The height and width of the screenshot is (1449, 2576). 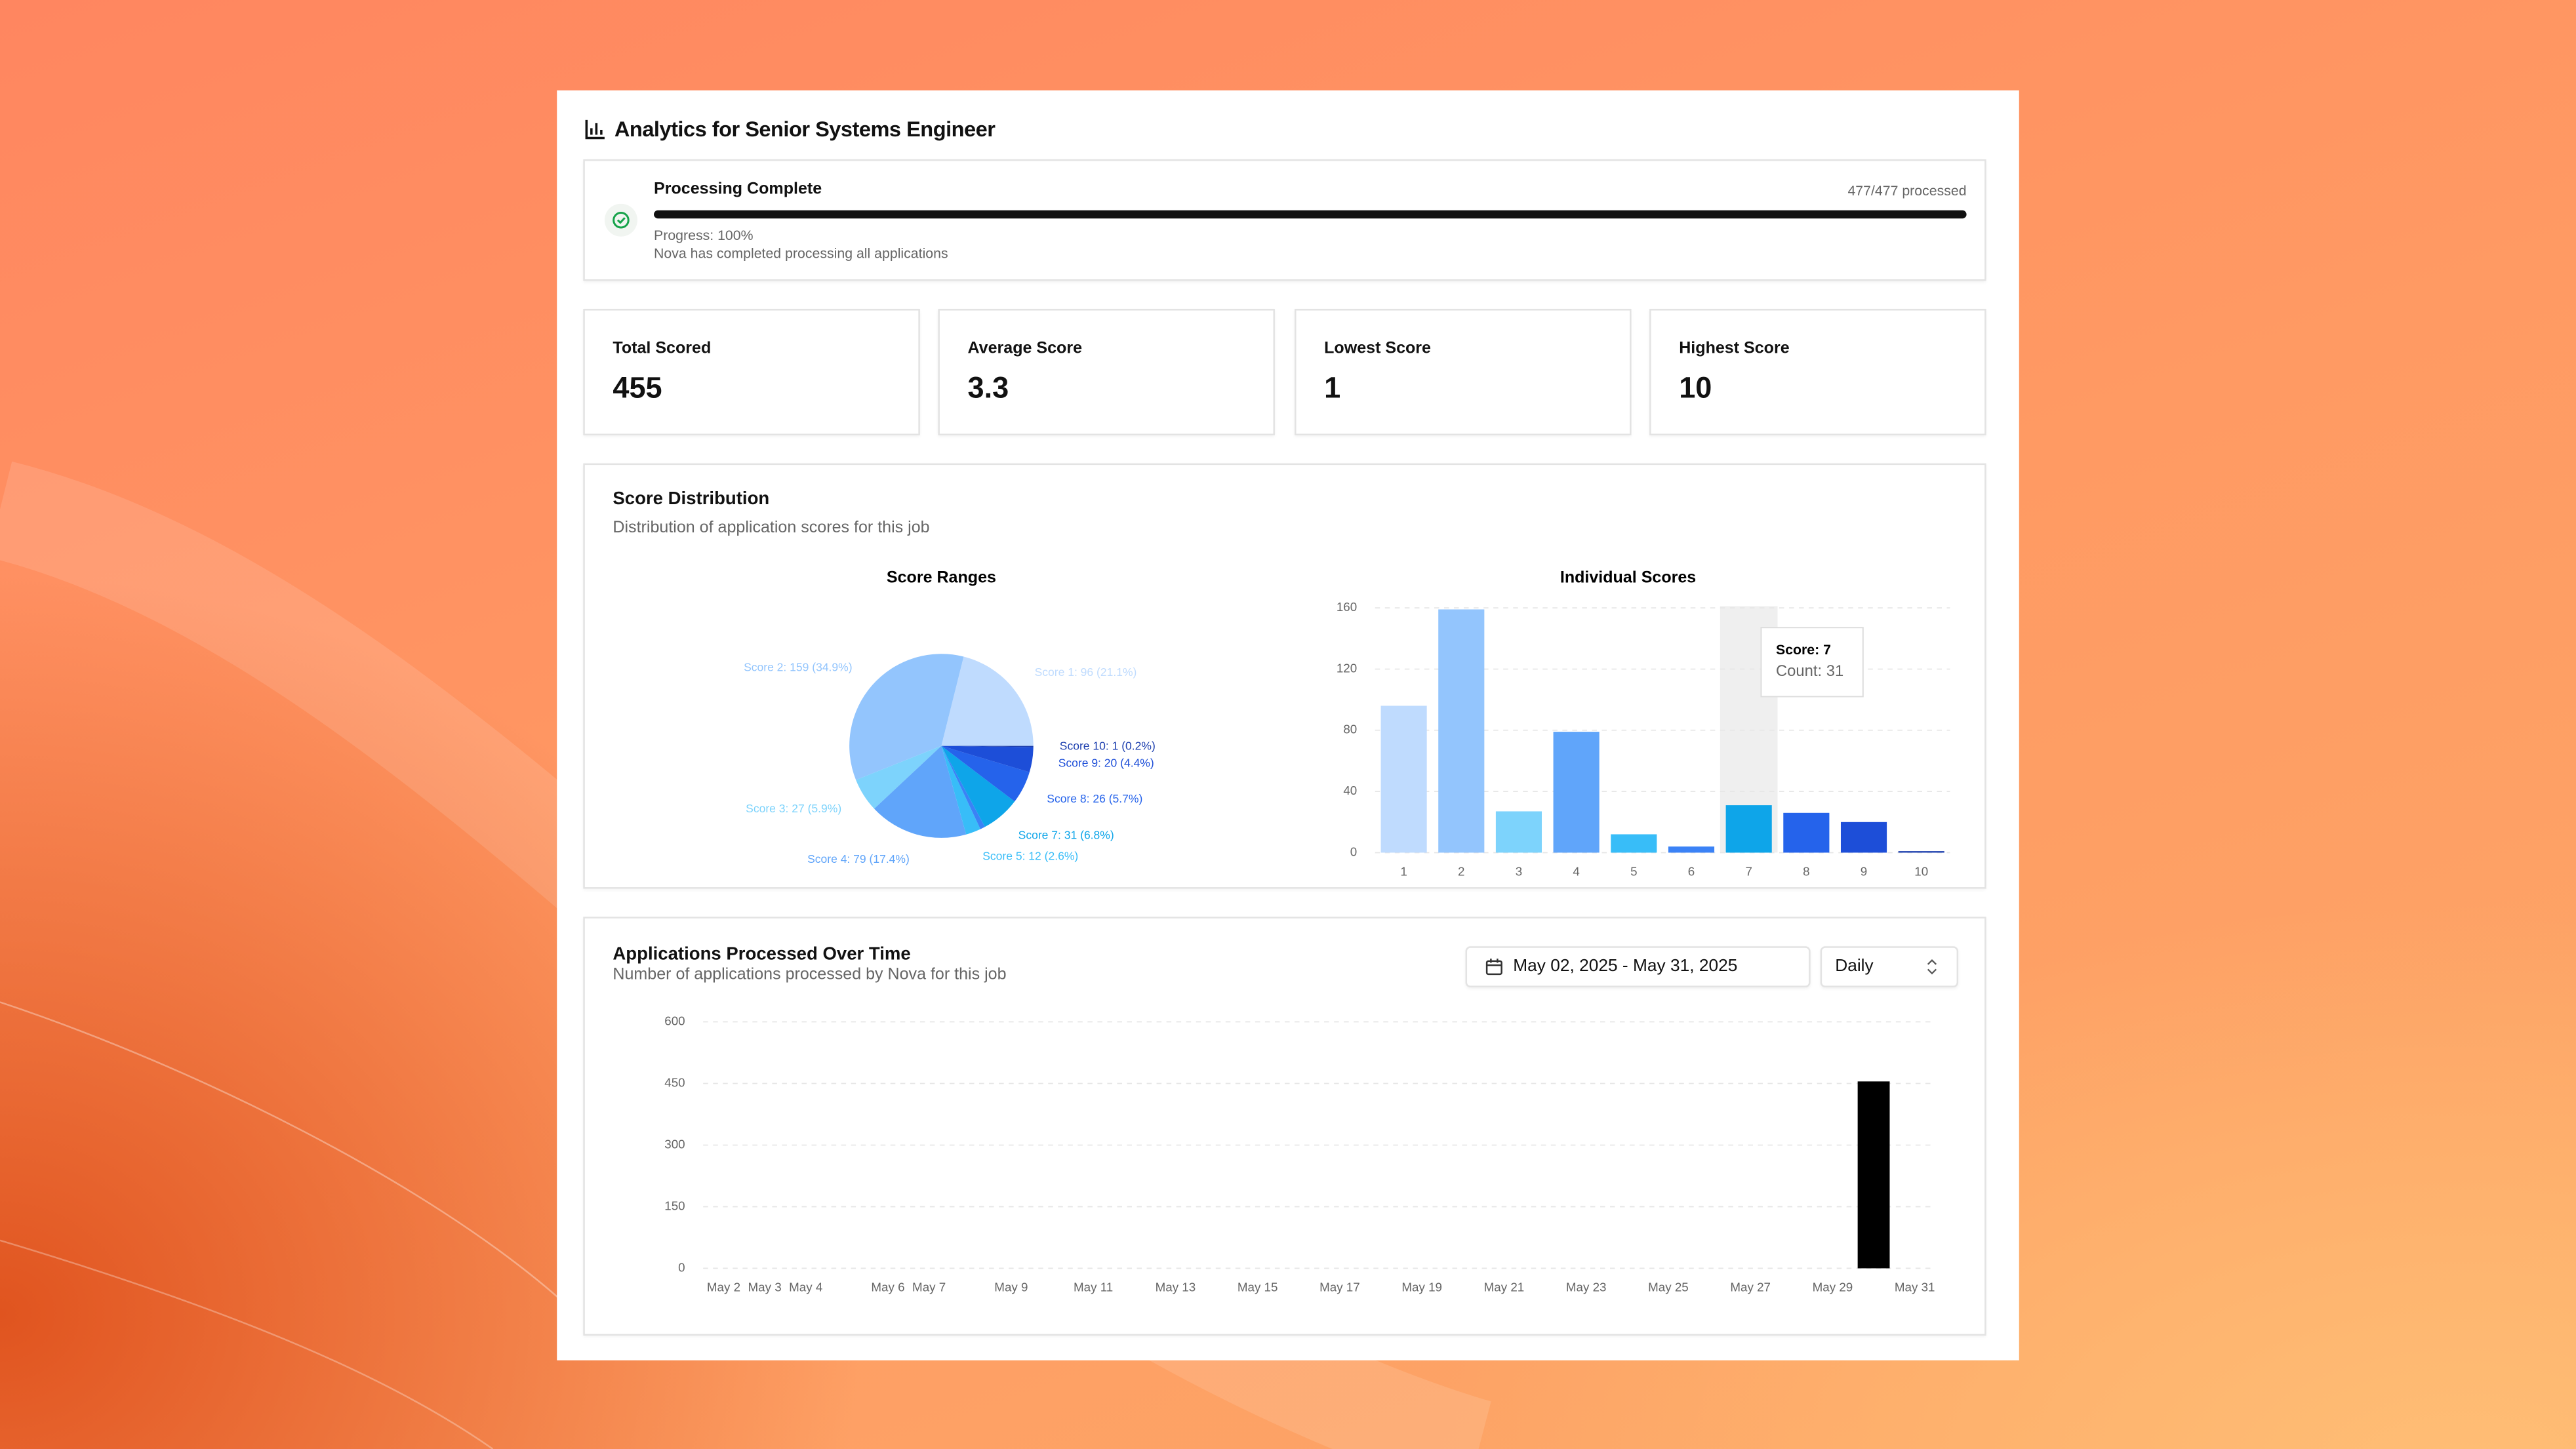 What do you see at coordinates (1692, 871) in the screenshot?
I see `x-tick-label: 6` at bounding box center [1692, 871].